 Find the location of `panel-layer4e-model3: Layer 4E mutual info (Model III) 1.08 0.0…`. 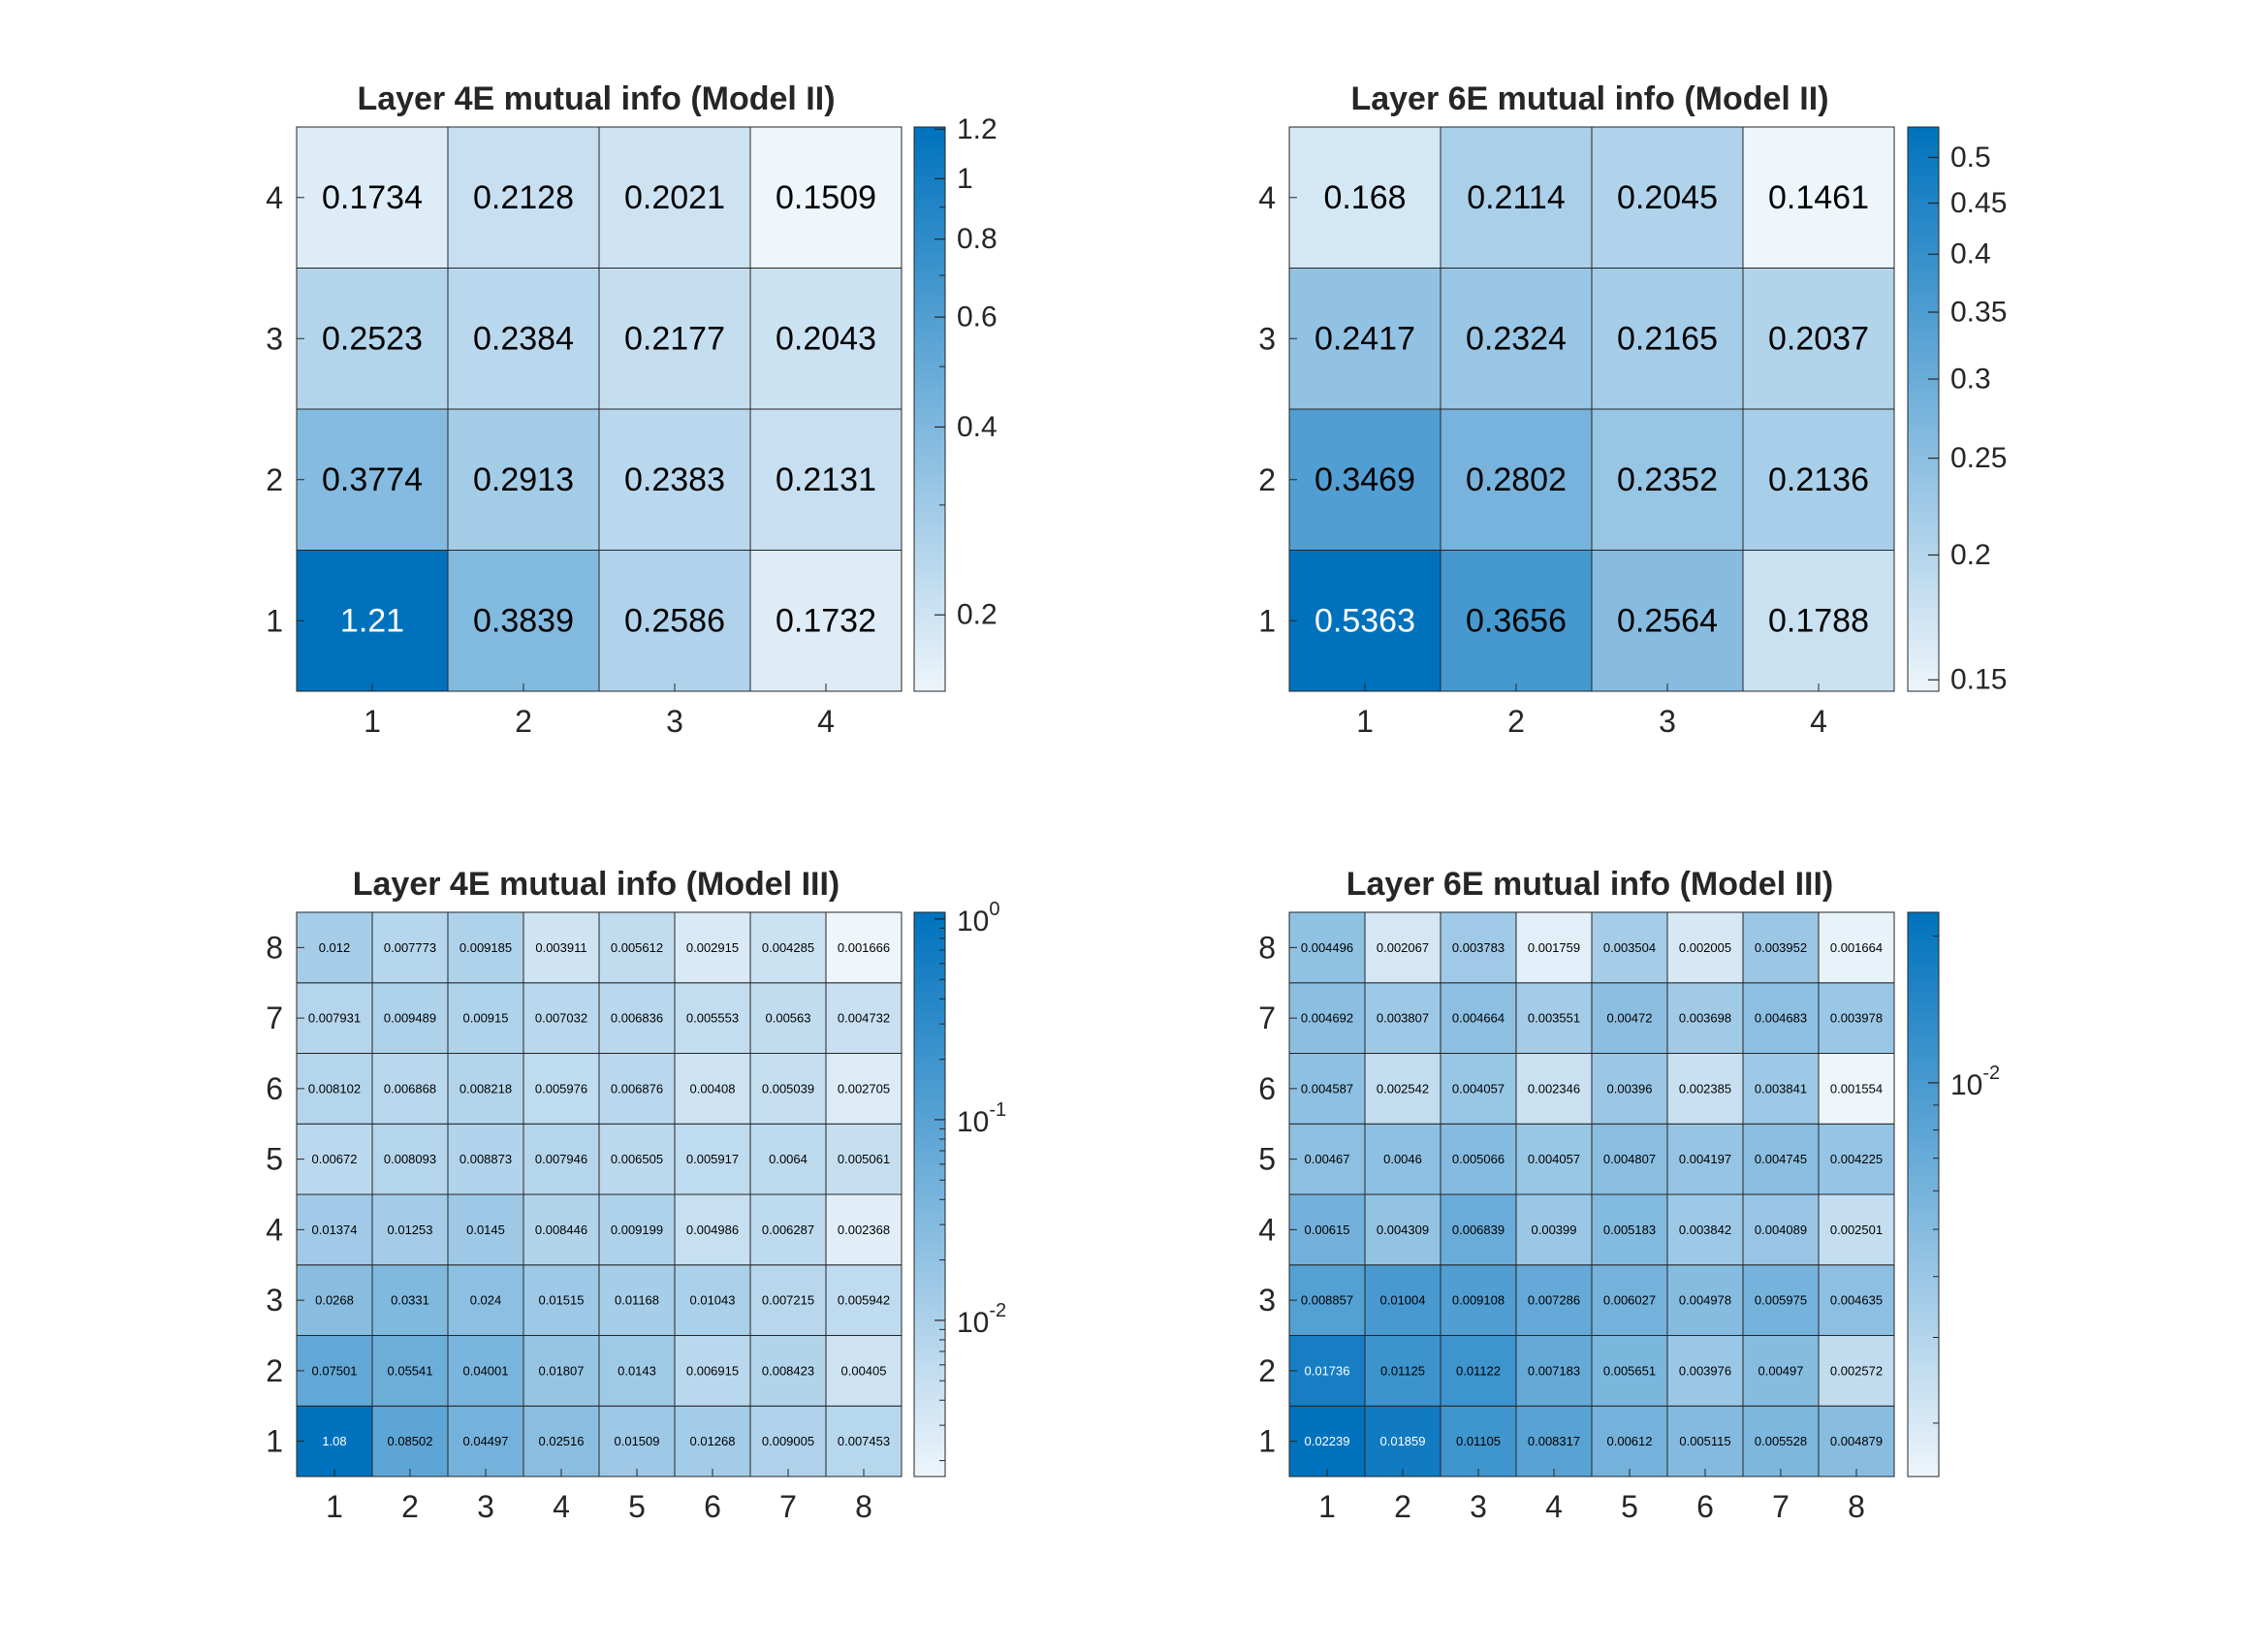

panel-layer4e-model3: Layer 4E mutual info (Model III) 1.08 0.0… is located at coordinates (636, 1195).